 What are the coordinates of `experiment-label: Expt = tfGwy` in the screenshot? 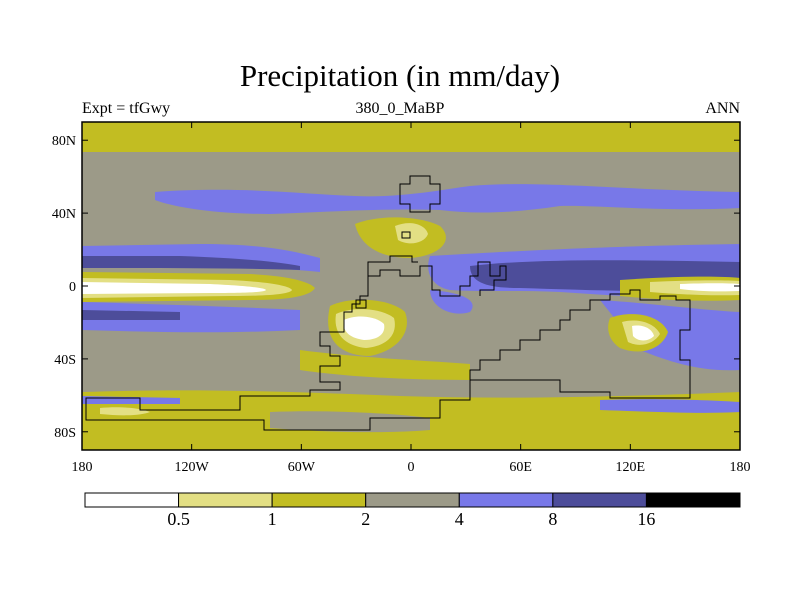 It's located at (126, 108).